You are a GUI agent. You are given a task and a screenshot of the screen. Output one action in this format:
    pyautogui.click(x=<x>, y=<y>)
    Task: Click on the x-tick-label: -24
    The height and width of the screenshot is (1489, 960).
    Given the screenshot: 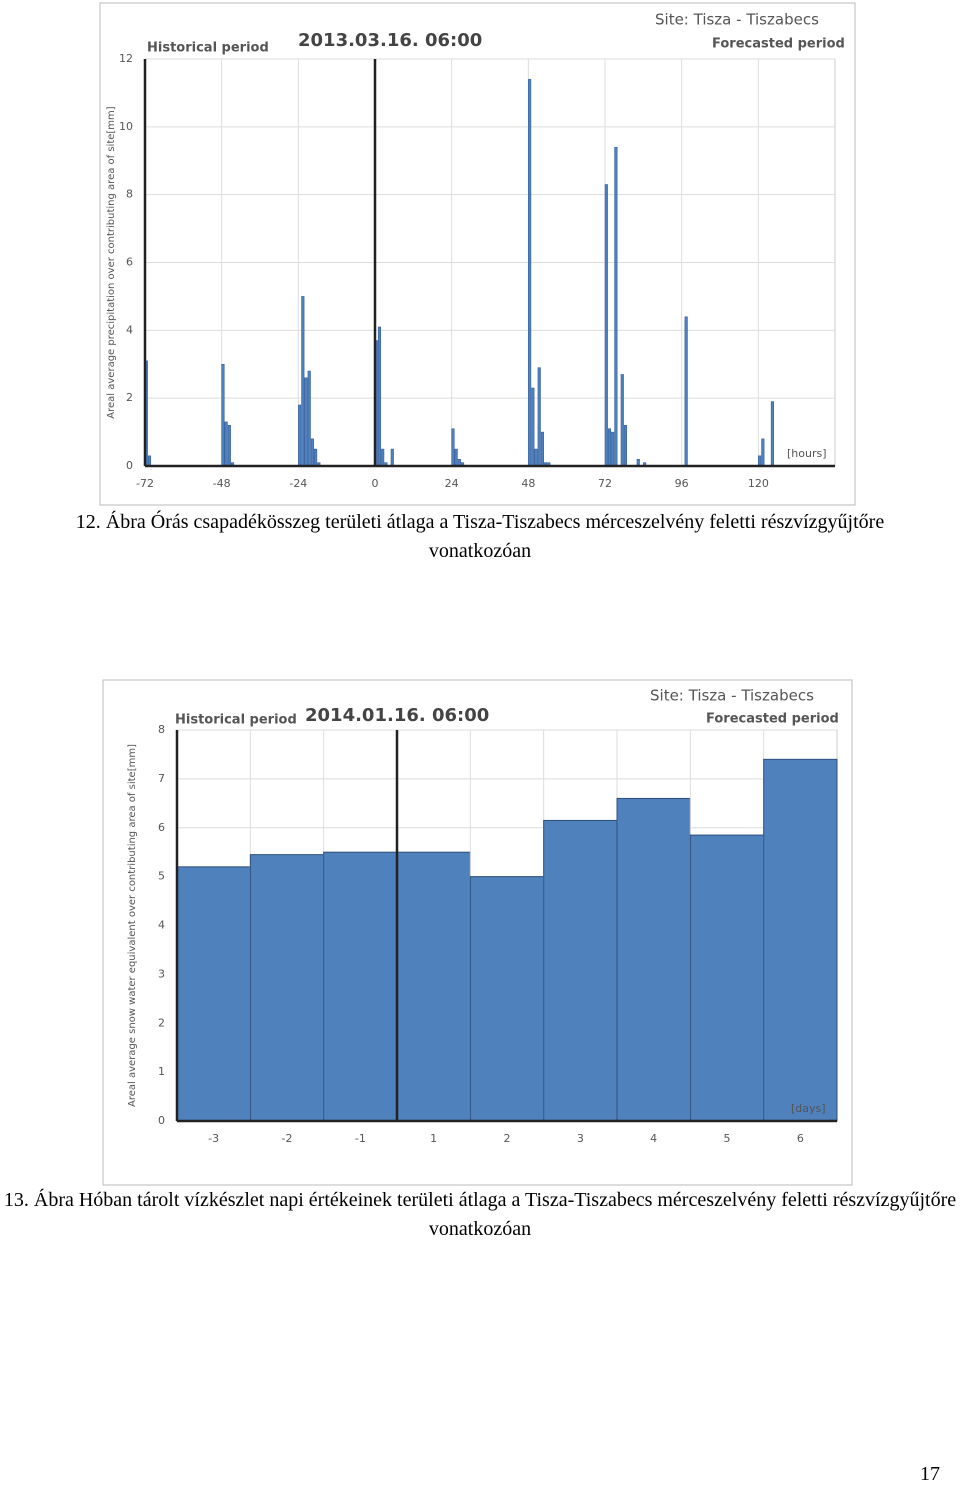 What is the action you would take?
    pyautogui.click(x=298, y=483)
    